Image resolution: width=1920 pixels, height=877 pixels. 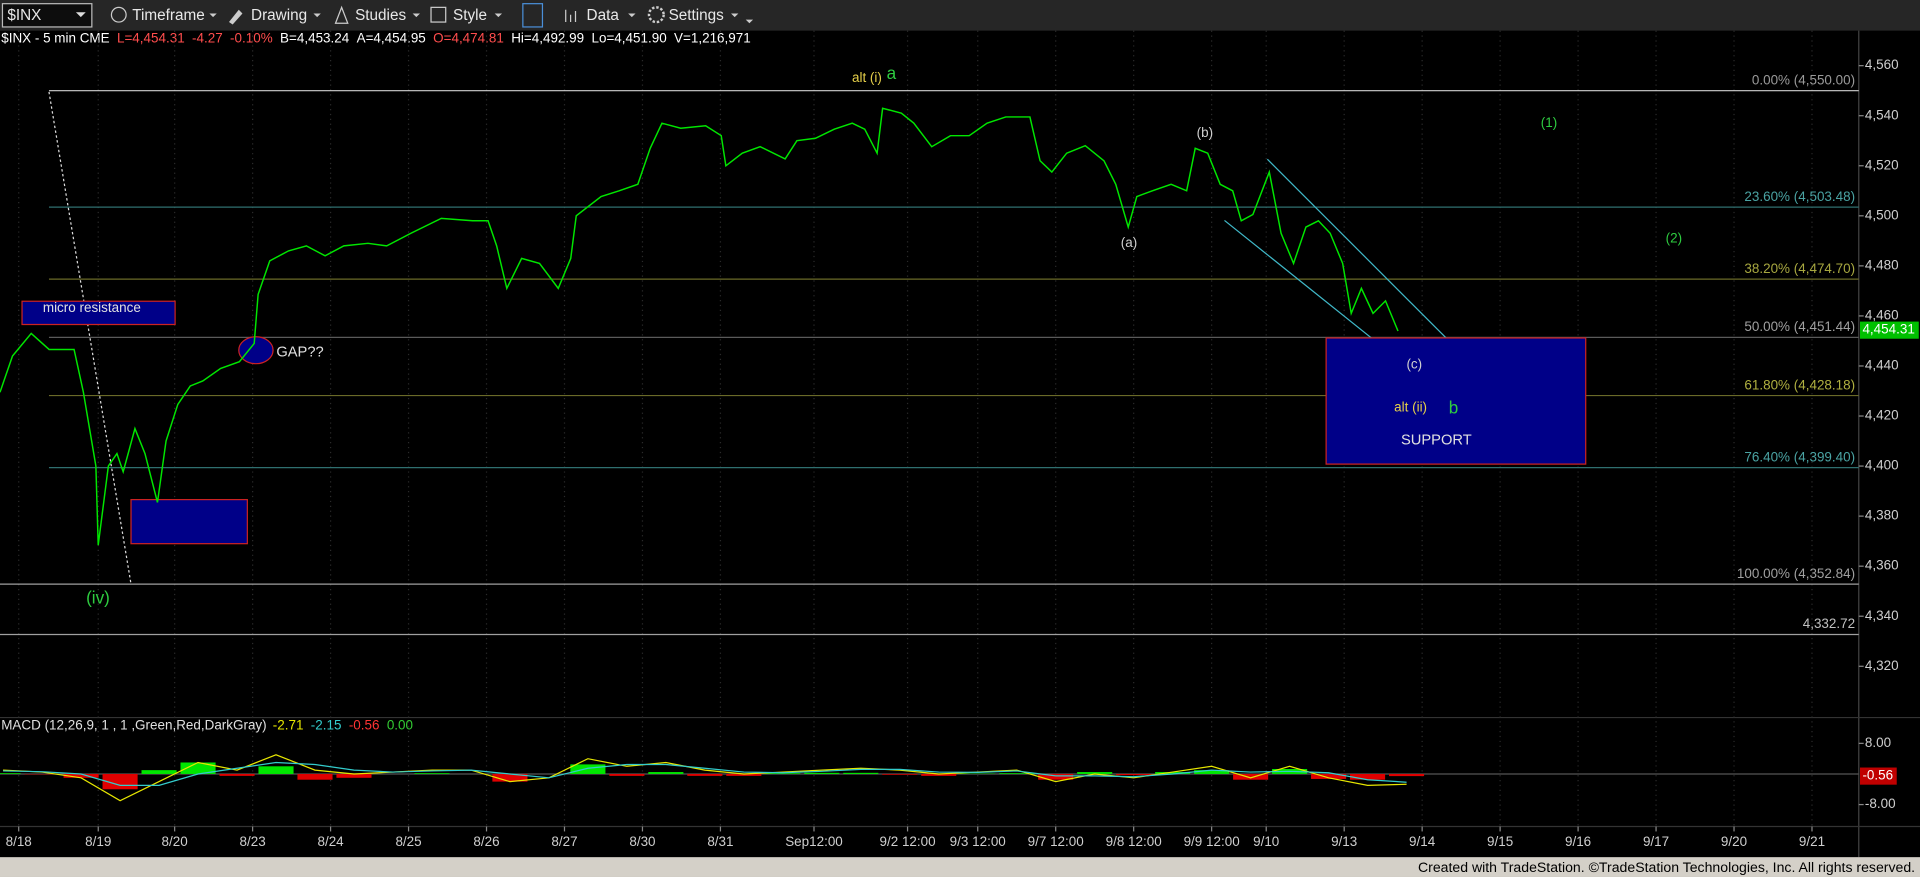 I want to click on info-text: A=4,454.95, so click(x=391, y=38).